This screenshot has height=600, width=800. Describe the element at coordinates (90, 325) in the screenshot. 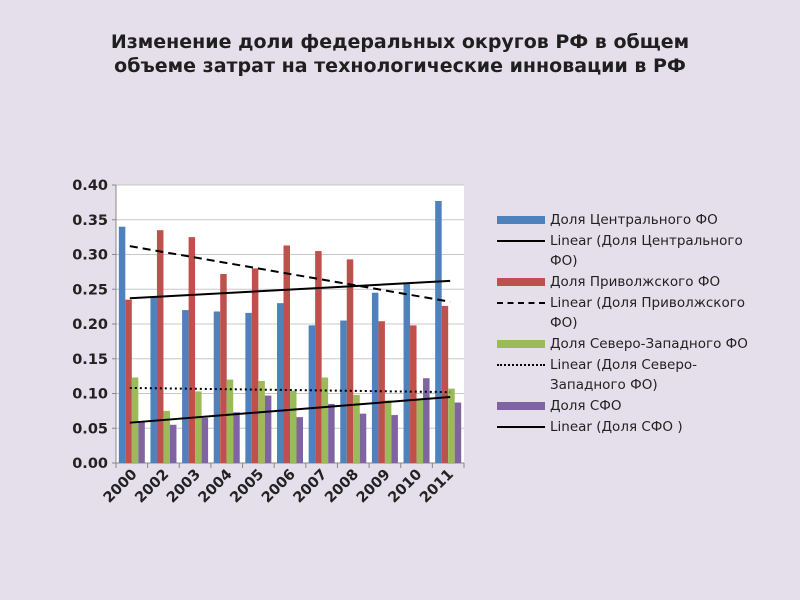

I see `y-tick-label: 0.20` at that location.